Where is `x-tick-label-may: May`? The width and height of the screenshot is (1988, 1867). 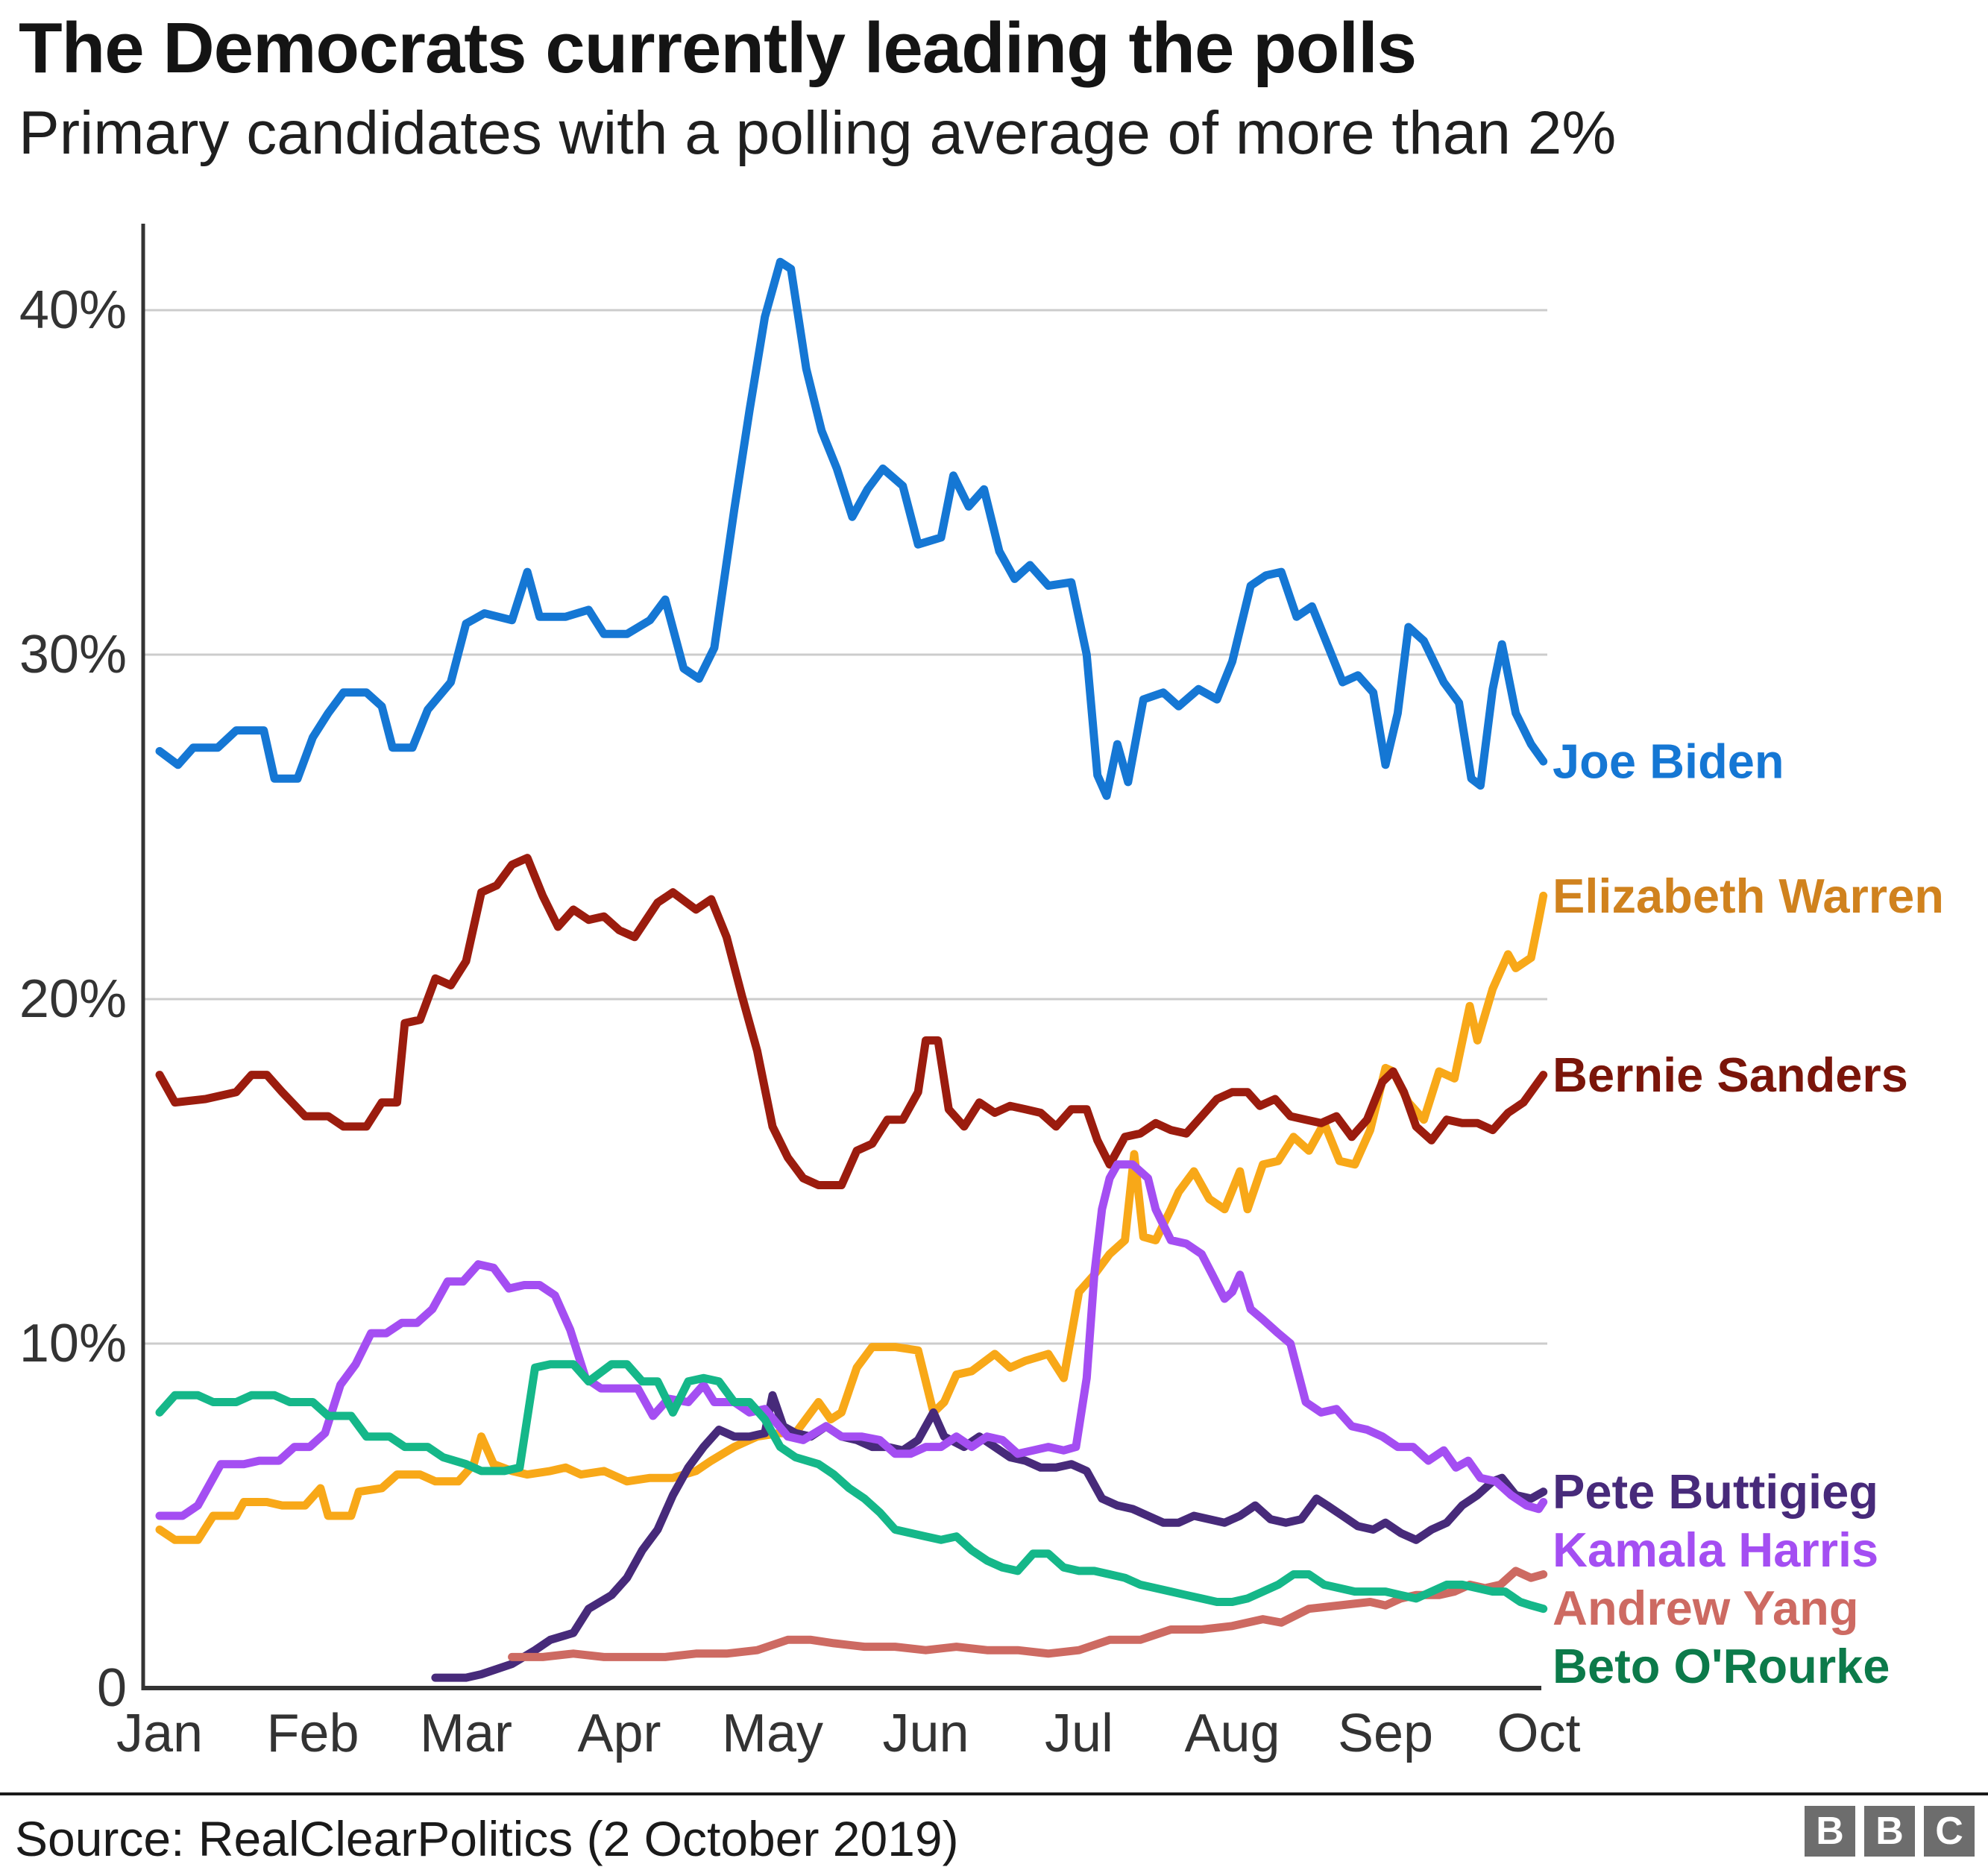
x-tick-label-may: May is located at coordinates (772, 1734).